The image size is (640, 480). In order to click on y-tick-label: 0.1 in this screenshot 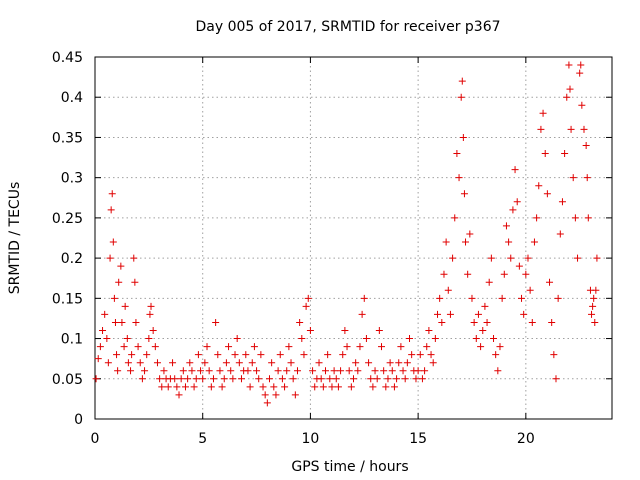, I will do `click(72, 340)`.